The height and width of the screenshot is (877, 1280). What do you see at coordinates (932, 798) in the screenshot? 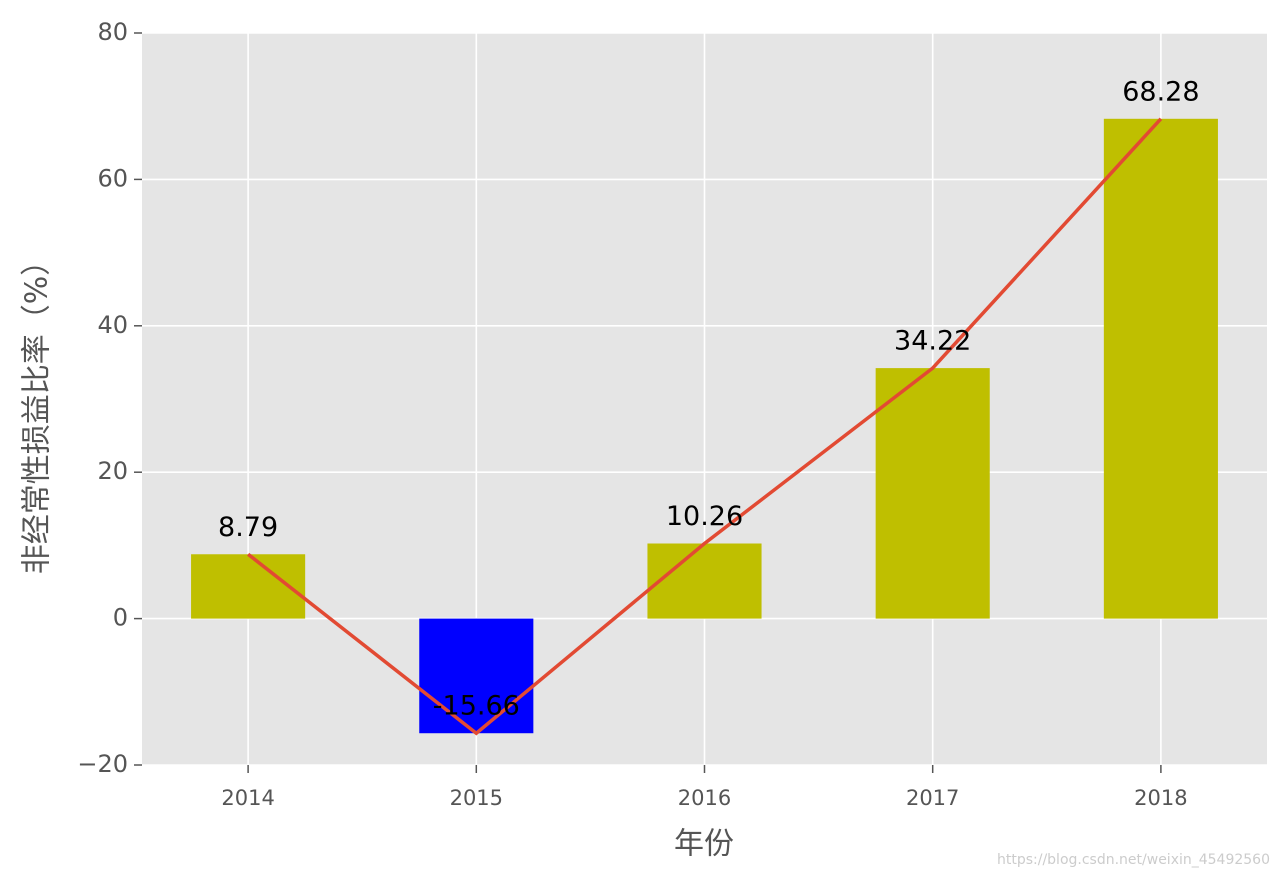
I see `x-tick-label: 2017` at bounding box center [932, 798].